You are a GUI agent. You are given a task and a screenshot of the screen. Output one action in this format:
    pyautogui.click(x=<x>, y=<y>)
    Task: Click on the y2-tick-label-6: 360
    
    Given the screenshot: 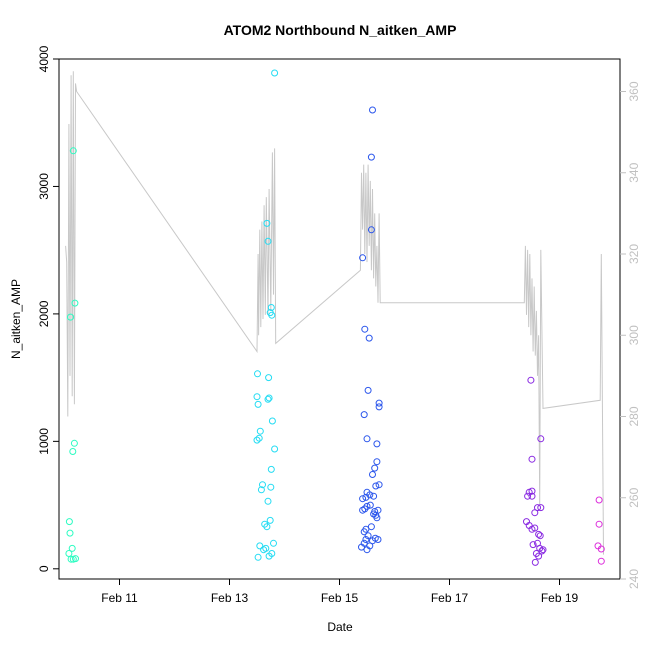 What is the action you would take?
    pyautogui.click(x=634, y=91)
    